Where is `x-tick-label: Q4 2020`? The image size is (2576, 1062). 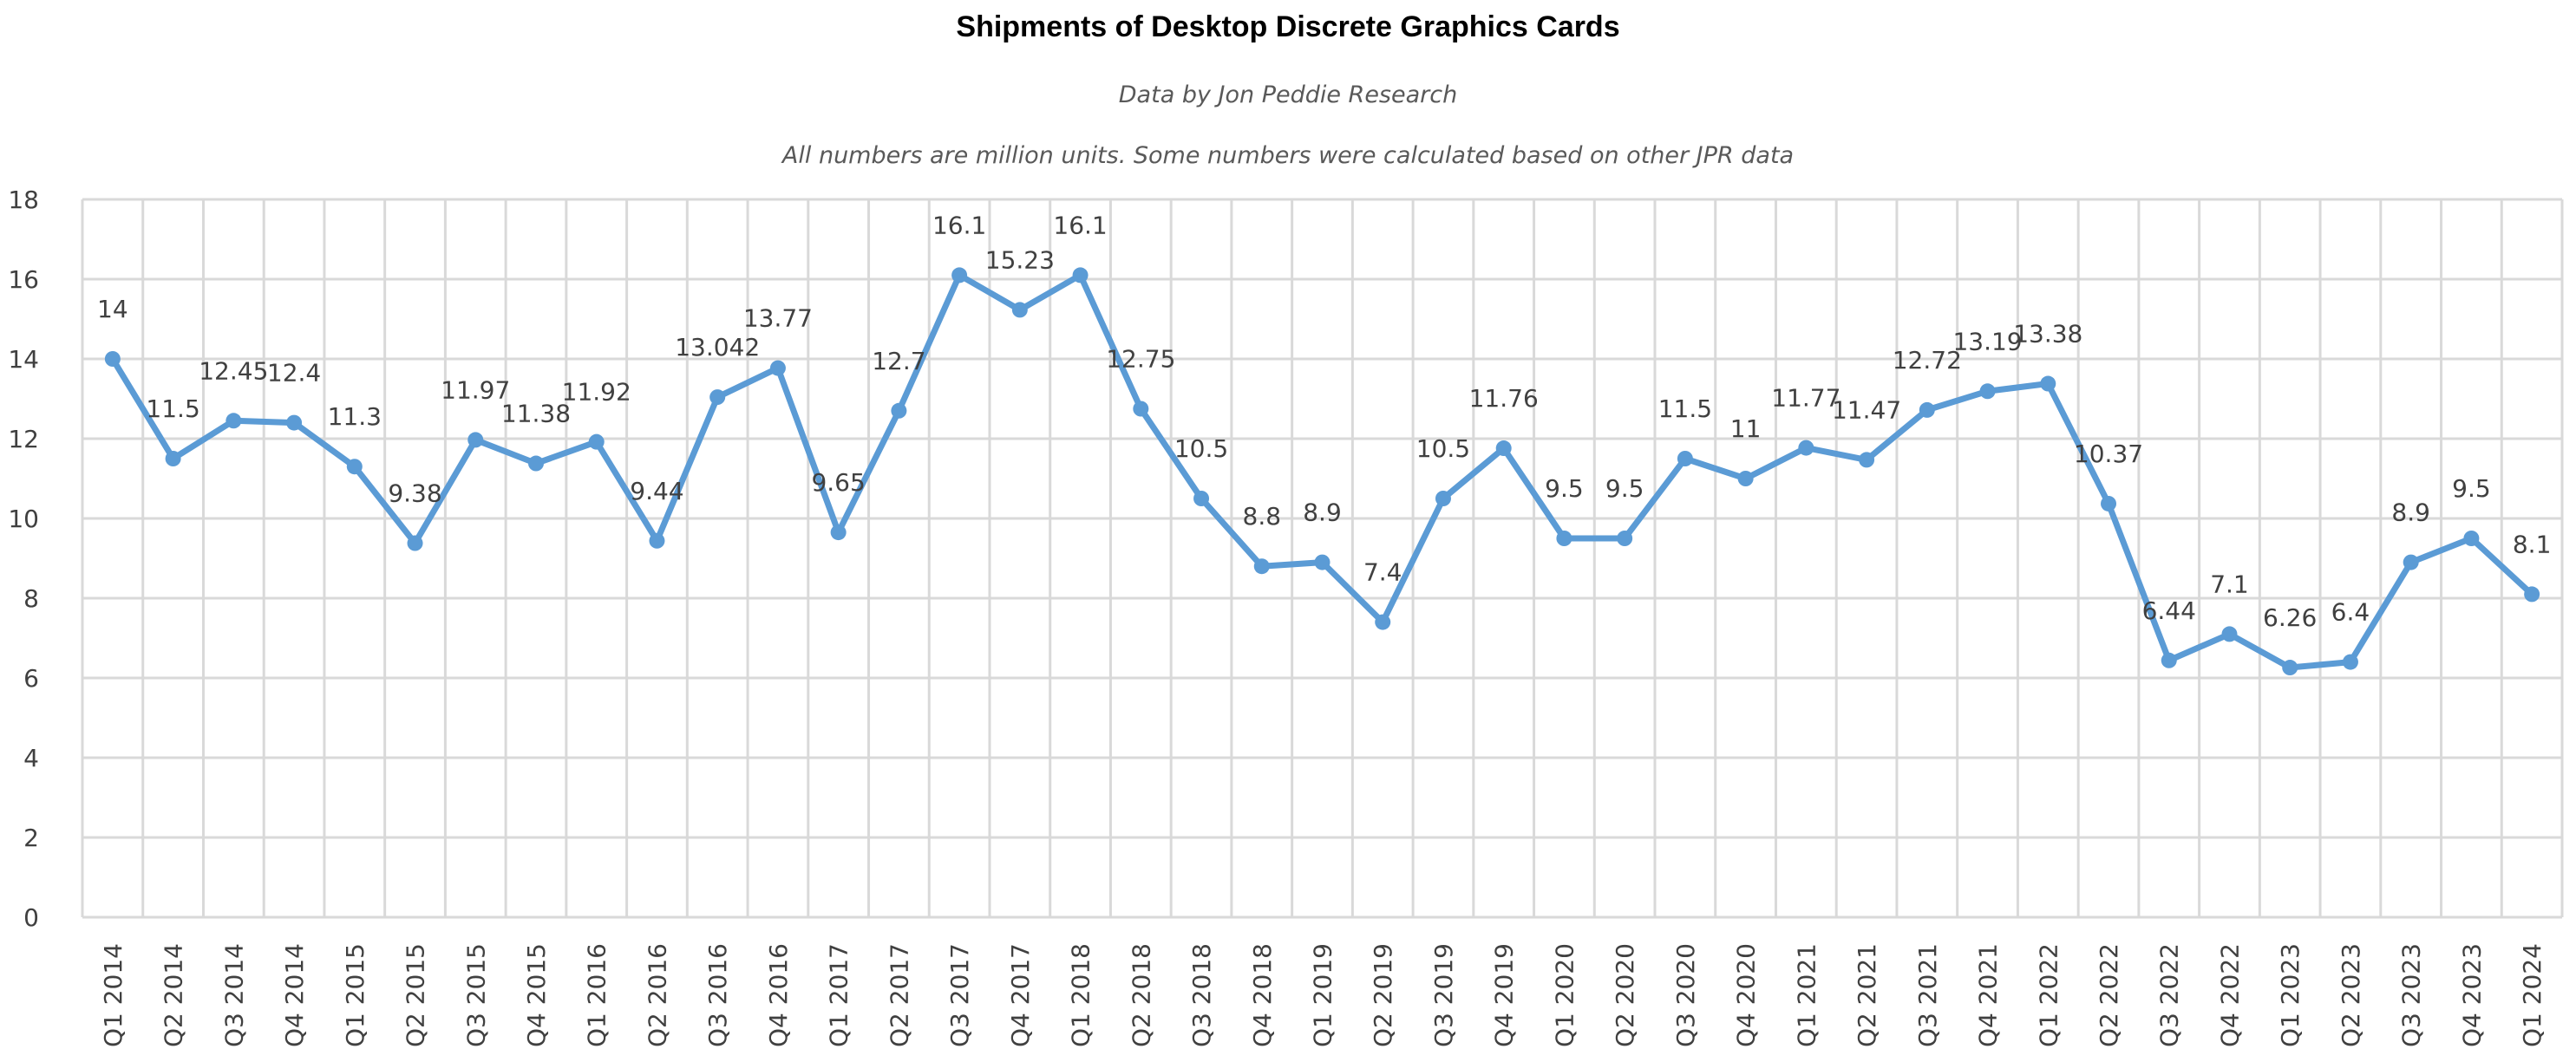
x-tick-label: Q4 2020 is located at coordinates (1746, 995).